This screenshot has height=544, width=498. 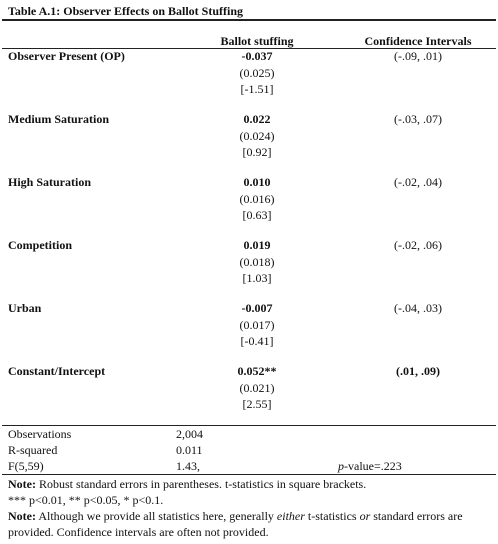 I want to click on t-statistic: [2.55], so click(x=257, y=404).